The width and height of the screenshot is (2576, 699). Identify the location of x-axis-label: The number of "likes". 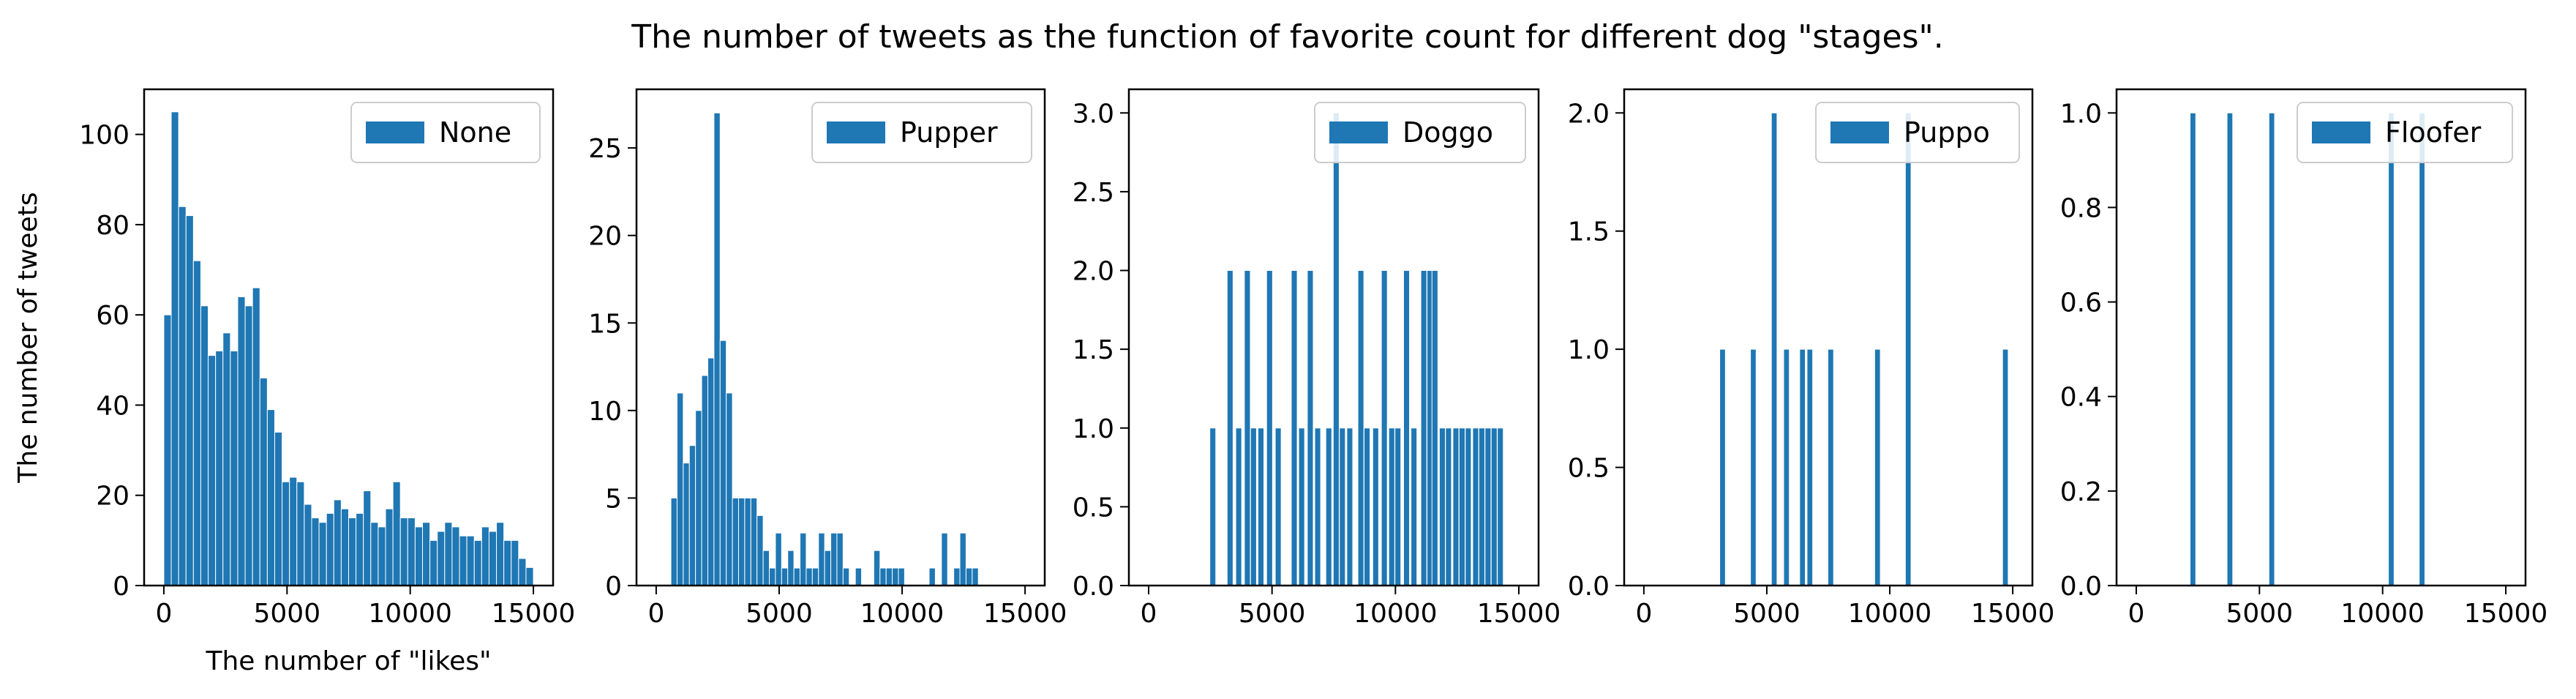
(348, 661).